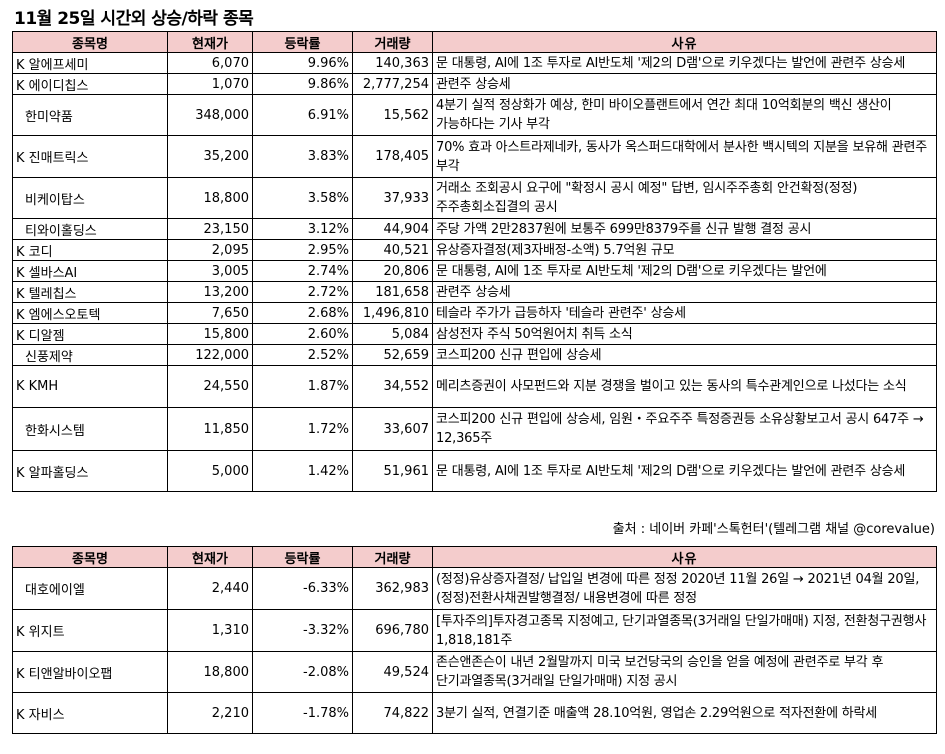 This screenshot has width=945, height=754. What do you see at coordinates (90, 588) in the screenshot?
I see `stock-name: 대호에이엘` at bounding box center [90, 588].